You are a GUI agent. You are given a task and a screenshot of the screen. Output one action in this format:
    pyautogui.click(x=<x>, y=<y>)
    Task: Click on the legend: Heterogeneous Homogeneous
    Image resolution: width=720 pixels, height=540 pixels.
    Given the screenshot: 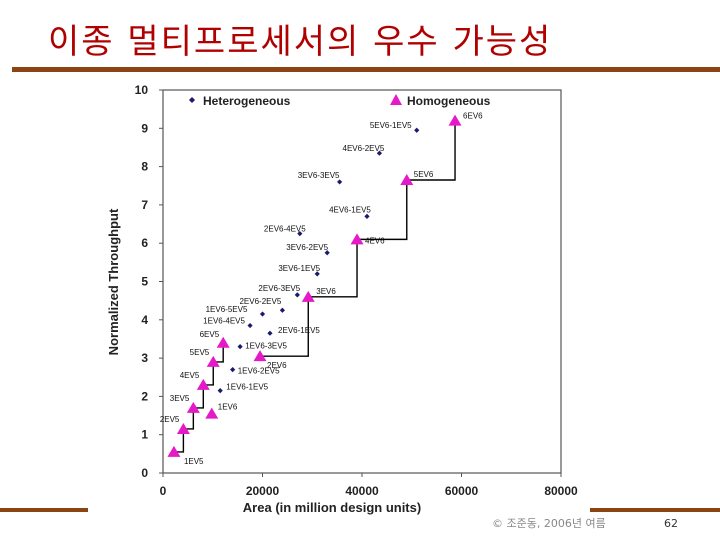 What is the action you would take?
    pyautogui.click(x=340, y=101)
    